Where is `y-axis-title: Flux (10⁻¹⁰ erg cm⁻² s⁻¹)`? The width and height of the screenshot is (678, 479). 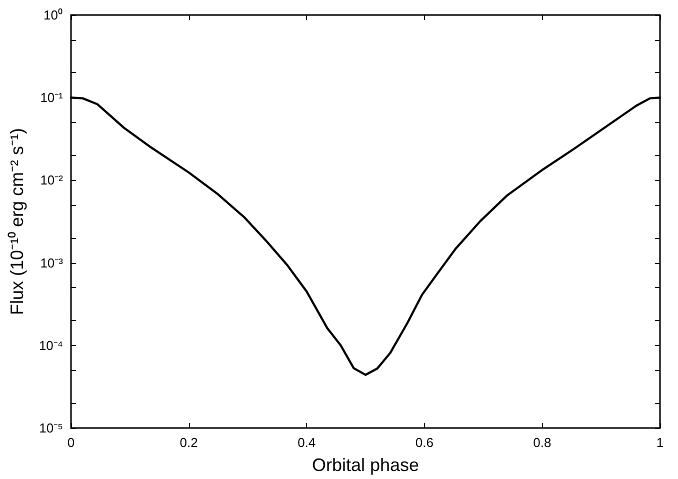
y-axis-title: Flux (10⁻¹⁰ erg cm⁻² s⁻¹) is located at coordinates (17, 222).